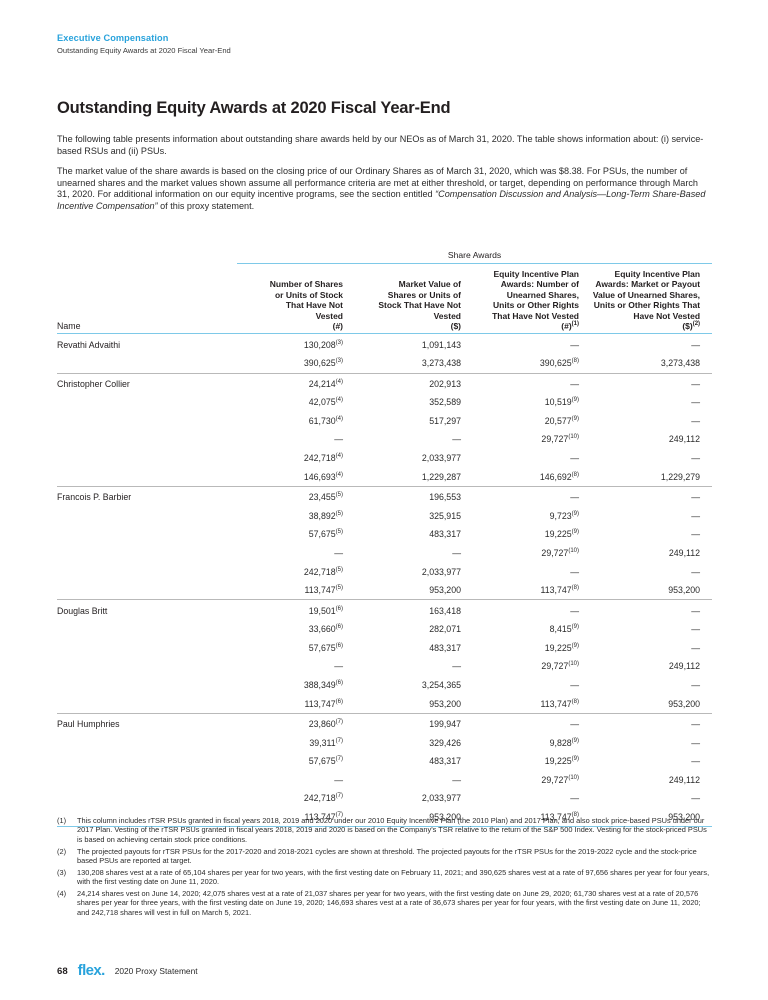 The width and height of the screenshot is (768, 1000). What do you see at coordinates (652, 477) in the screenshot?
I see `cell-unearned-market-value: 1,229,279` at bounding box center [652, 477].